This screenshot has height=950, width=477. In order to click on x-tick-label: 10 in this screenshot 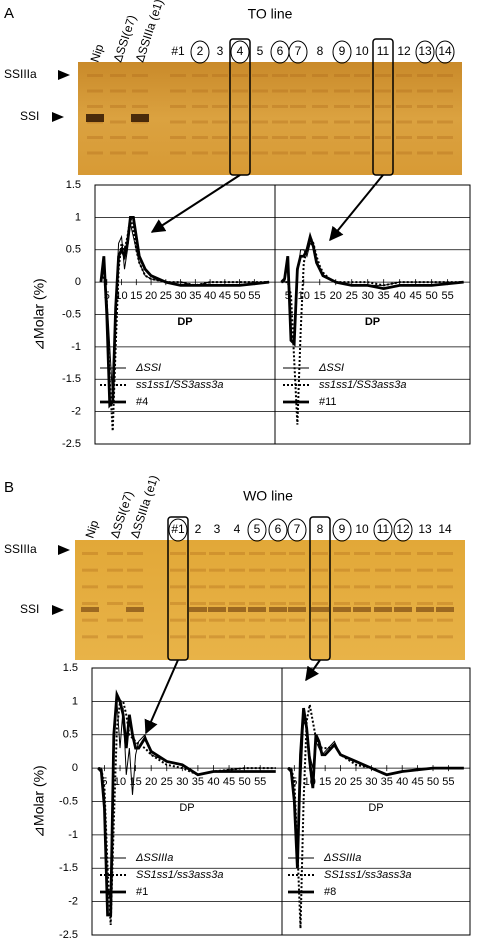, I will do `click(120, 782)`.